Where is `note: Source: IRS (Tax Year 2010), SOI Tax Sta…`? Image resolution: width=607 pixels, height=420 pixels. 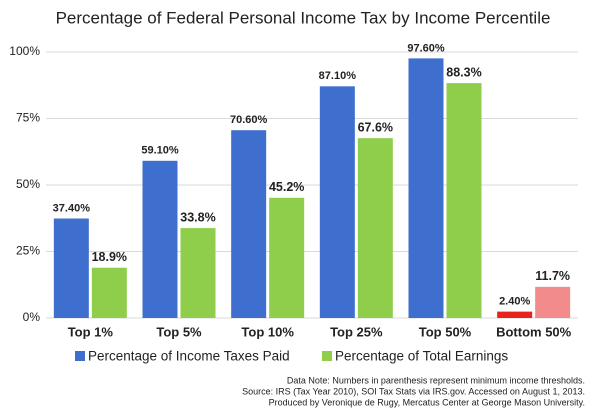
note: Source: IRS (Tax Year 2010), SOI Tax Sta… is located at coordinates (413, 391).